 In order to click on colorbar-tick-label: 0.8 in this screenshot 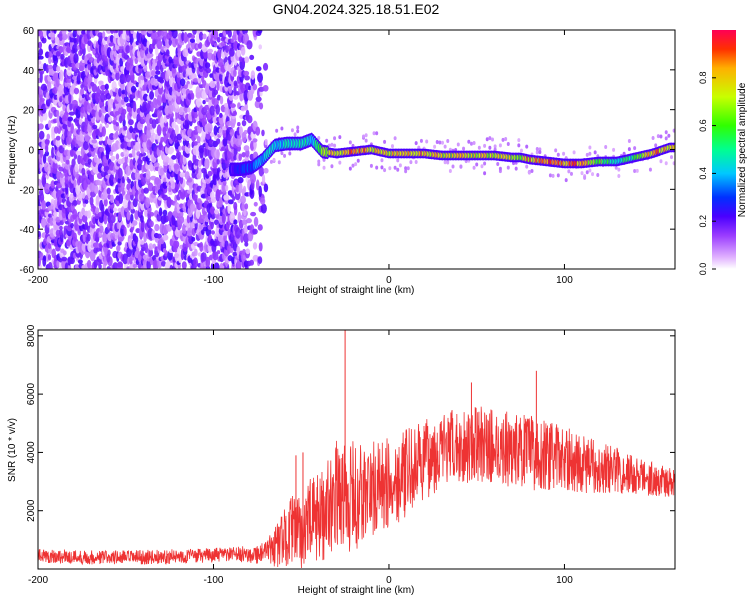, I will do `click(703, 78)`.